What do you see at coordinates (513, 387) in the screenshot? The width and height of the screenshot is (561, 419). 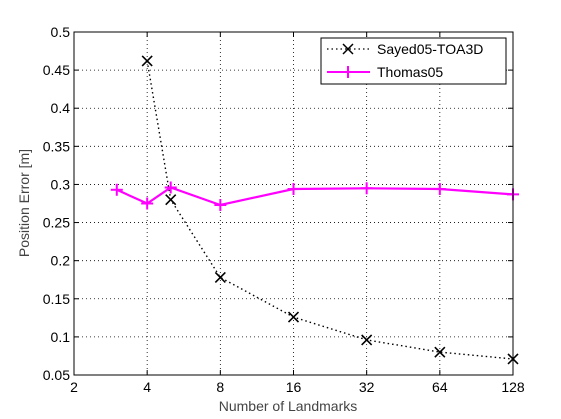 I see `x-tick-label: 128` at bounding box center [513, 387].